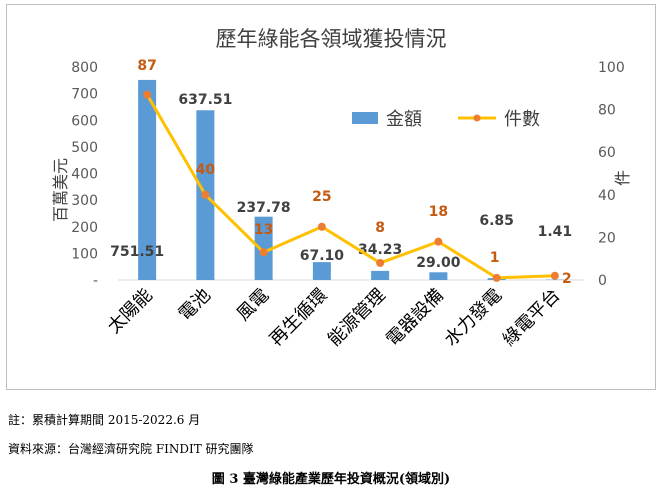  Describe the element at coordinates (357, 318) in the screenshot. I see `x-tick-label: 能源管理` at that location.